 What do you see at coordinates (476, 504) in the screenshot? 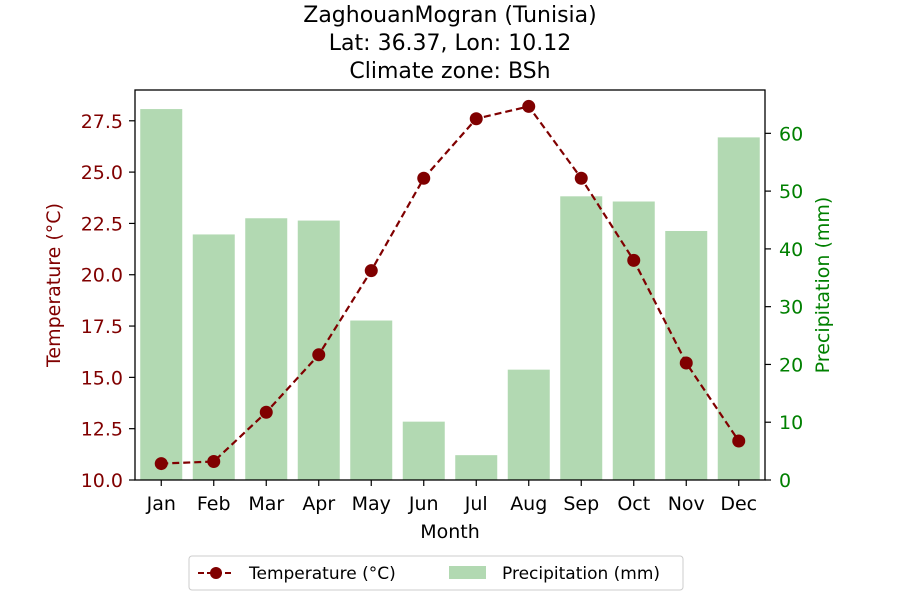
I see `x-tick-label-jul: Jul` at bounding box center [476, 504].